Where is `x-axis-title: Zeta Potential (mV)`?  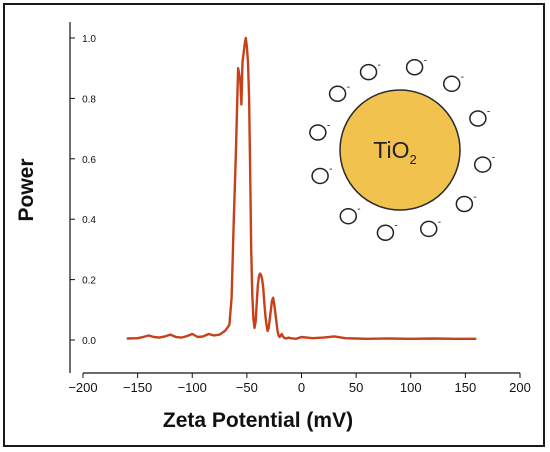 x-axis-title: Zeta Potential (mV) is located at coordinates (258, 420).